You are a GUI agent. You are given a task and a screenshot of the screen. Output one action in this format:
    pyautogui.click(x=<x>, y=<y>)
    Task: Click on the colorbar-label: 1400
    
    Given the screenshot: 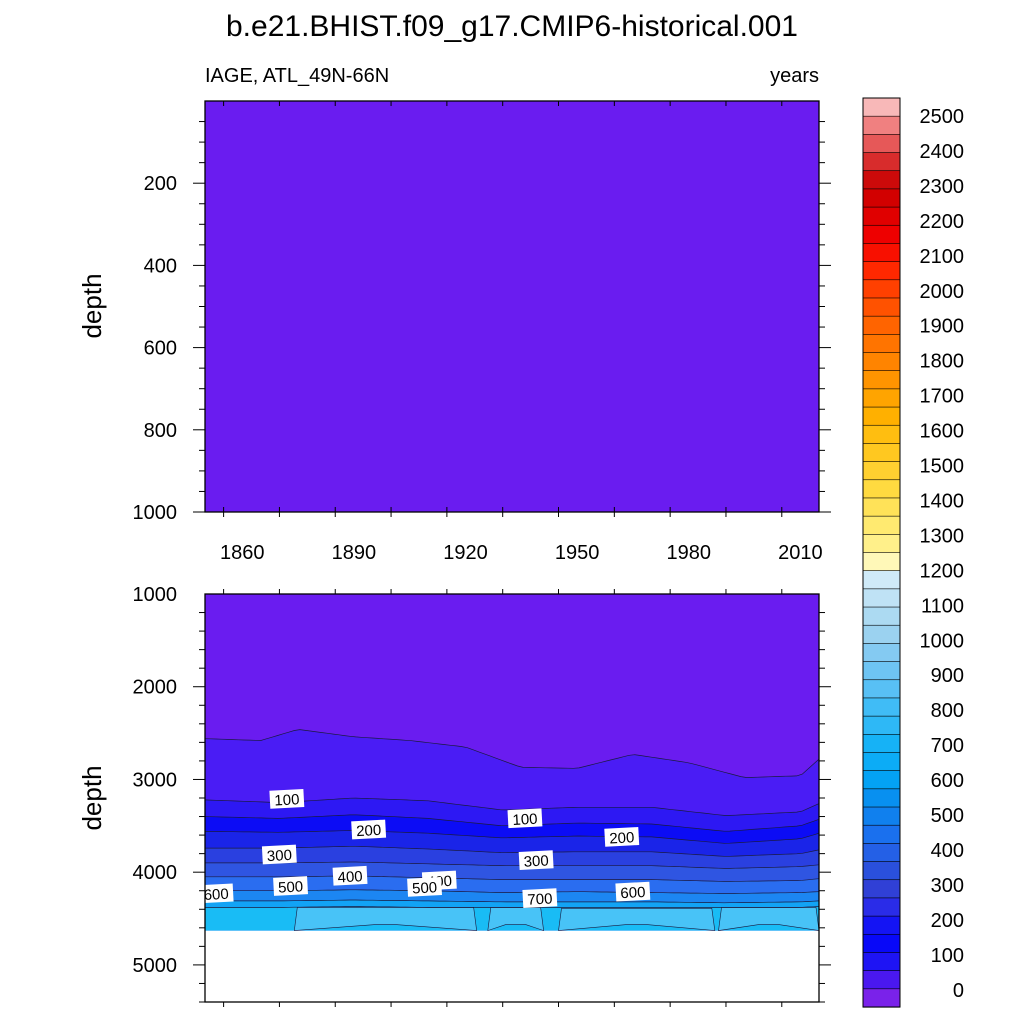 What is the action you would take?
    pyautogui.click(x=942, y=502)
    